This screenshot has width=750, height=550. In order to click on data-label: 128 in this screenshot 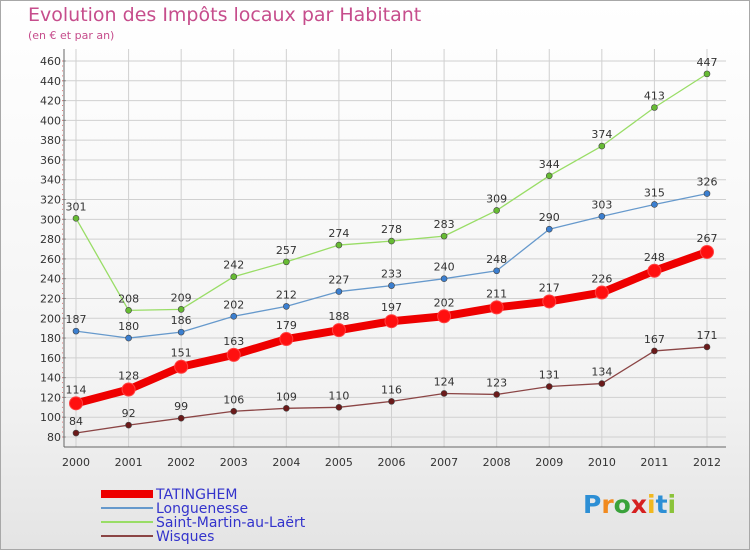, I will do `click(128, 376)`.